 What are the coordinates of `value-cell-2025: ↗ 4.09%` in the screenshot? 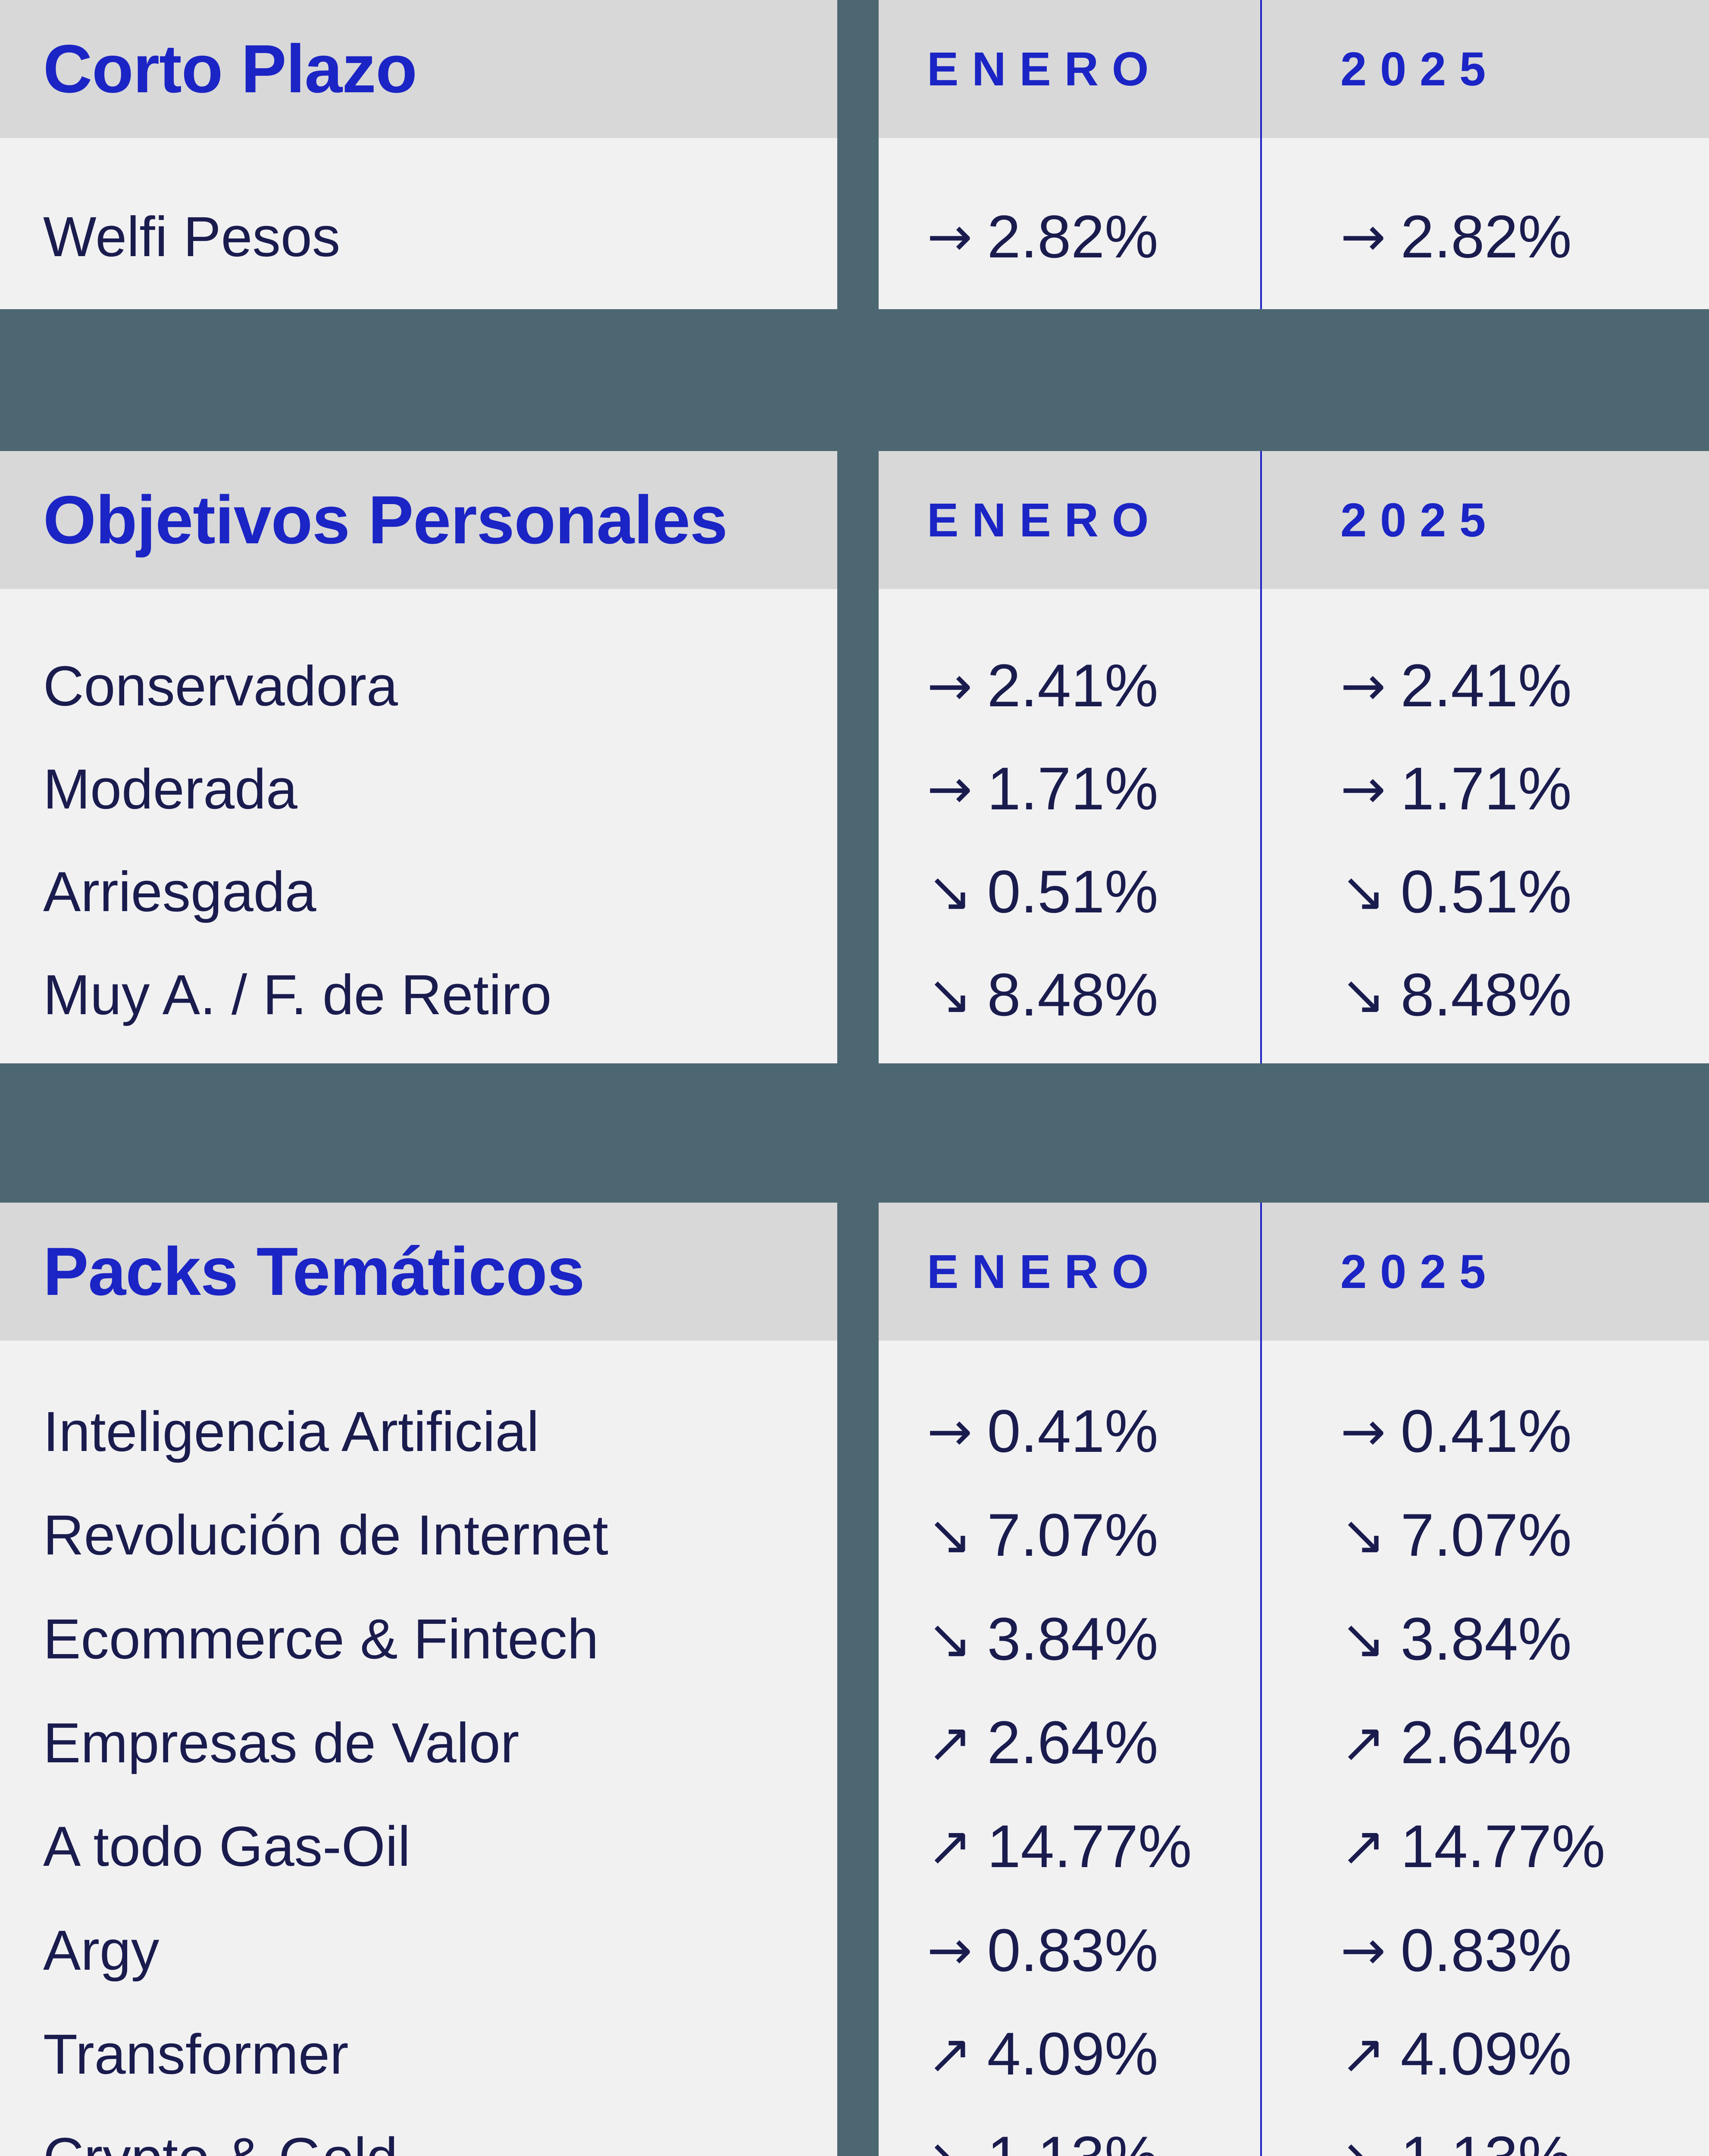 It's located at (1456, 2054).